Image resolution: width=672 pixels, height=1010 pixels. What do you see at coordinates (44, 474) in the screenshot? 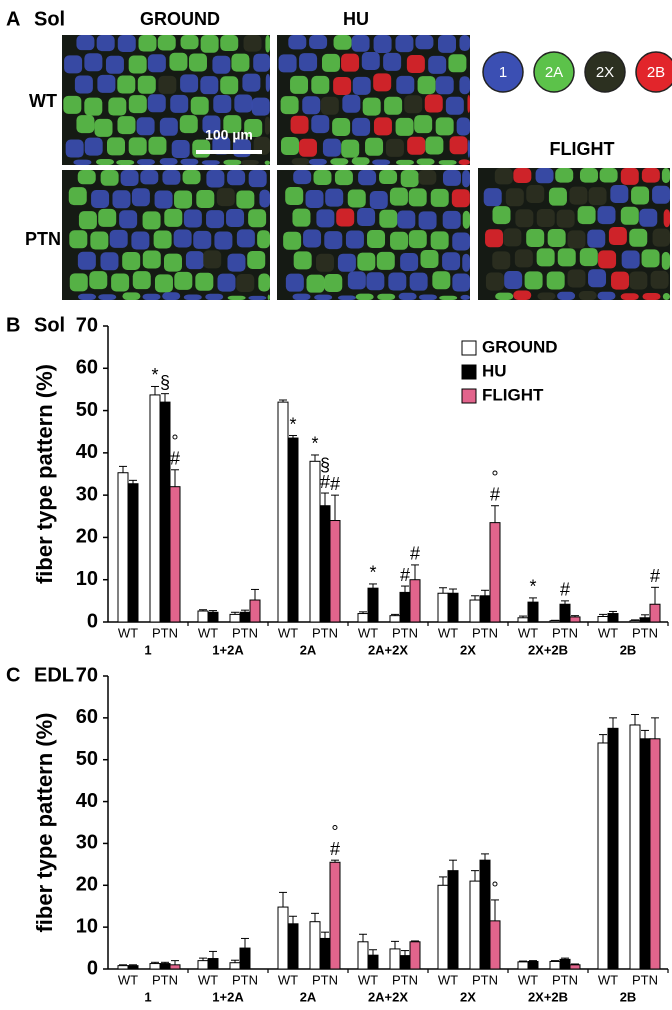
I see `y-axis-title: fiber type pattern (%)` at bounding box center [44, 474].